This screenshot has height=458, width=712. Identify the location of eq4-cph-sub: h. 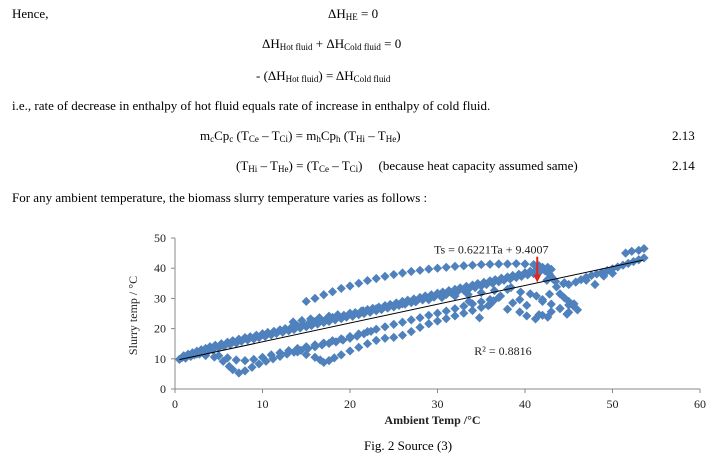
(338, 139).